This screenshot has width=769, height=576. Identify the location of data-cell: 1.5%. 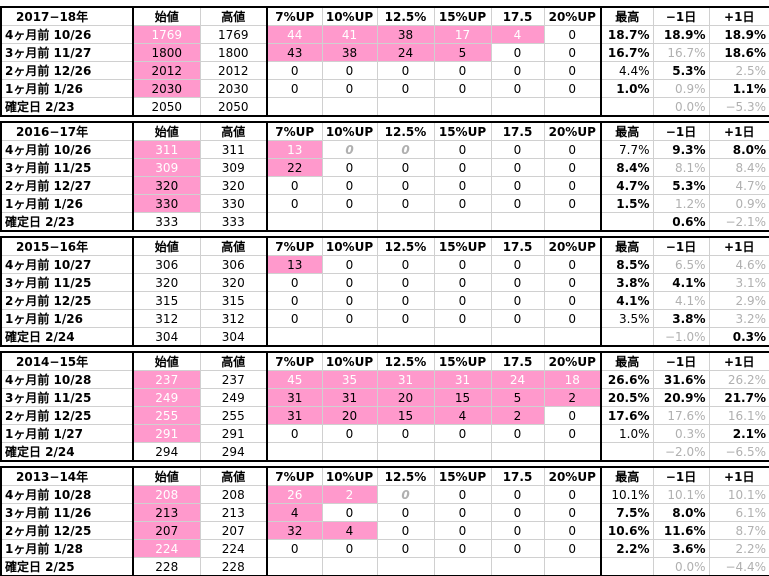
(627, 203).